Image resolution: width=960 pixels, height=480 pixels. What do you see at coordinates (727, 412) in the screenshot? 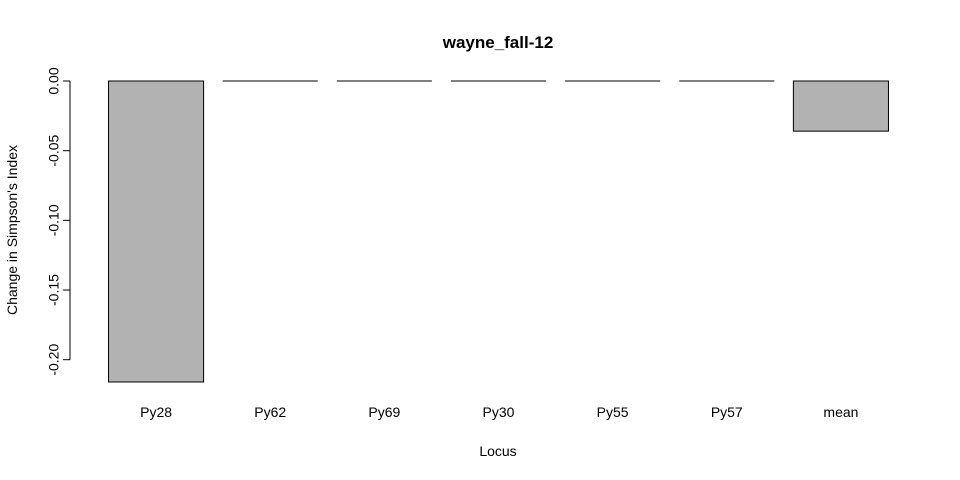
I see `x-tick-label-py57: Py57` at bounding box center [727, 412].